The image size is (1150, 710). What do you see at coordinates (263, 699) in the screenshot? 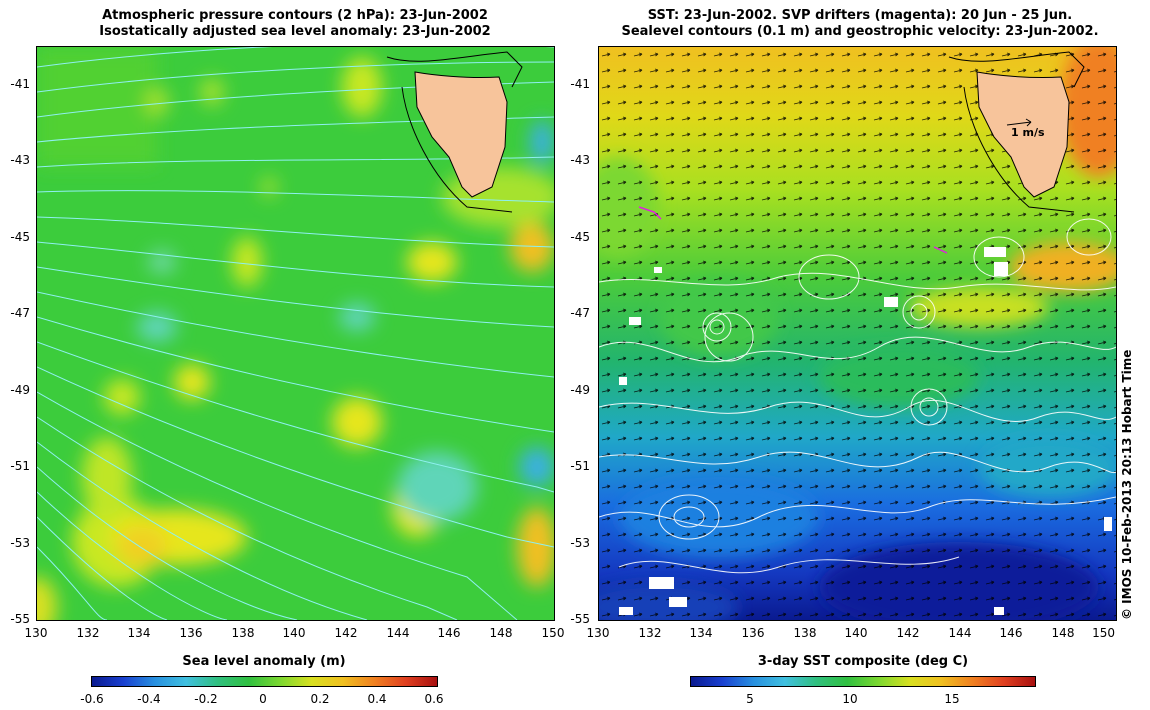
I see `colorbar-tick: 0` at bounding box center [263, 699].